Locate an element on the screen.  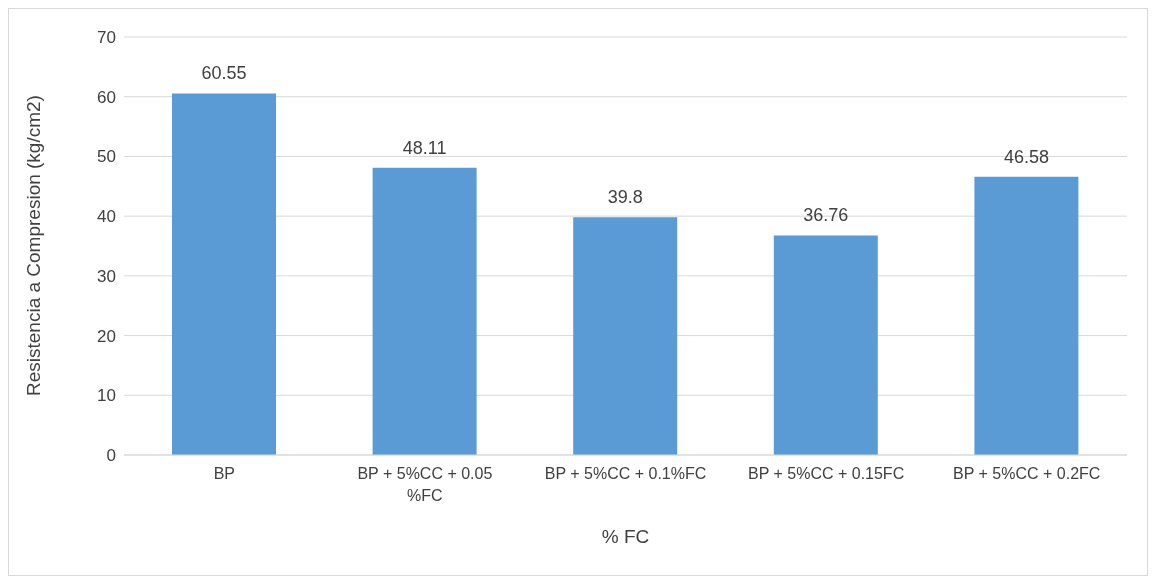
data-label: 46.58 is located at coordinates (1026, 156).